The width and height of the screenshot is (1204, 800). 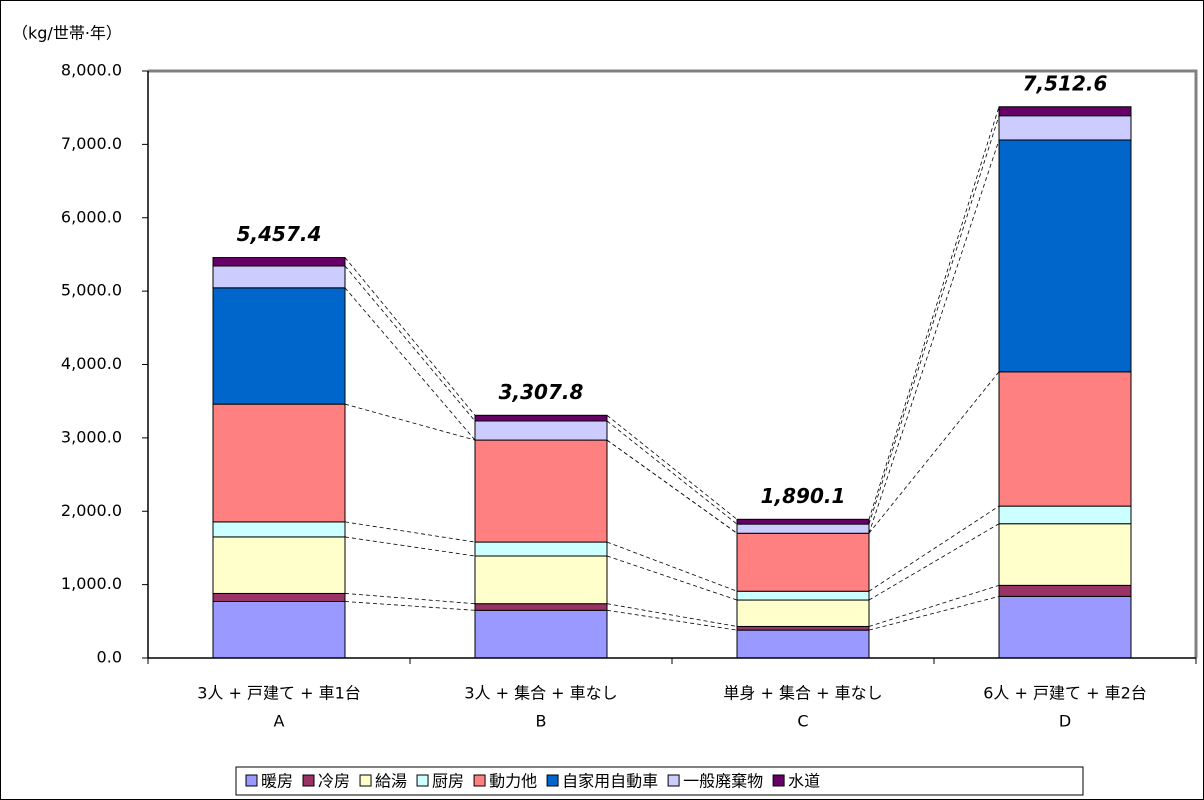 I want to click on x-tick-label: 単身 + 集合 + 車なし, so click(x=802, y=693).